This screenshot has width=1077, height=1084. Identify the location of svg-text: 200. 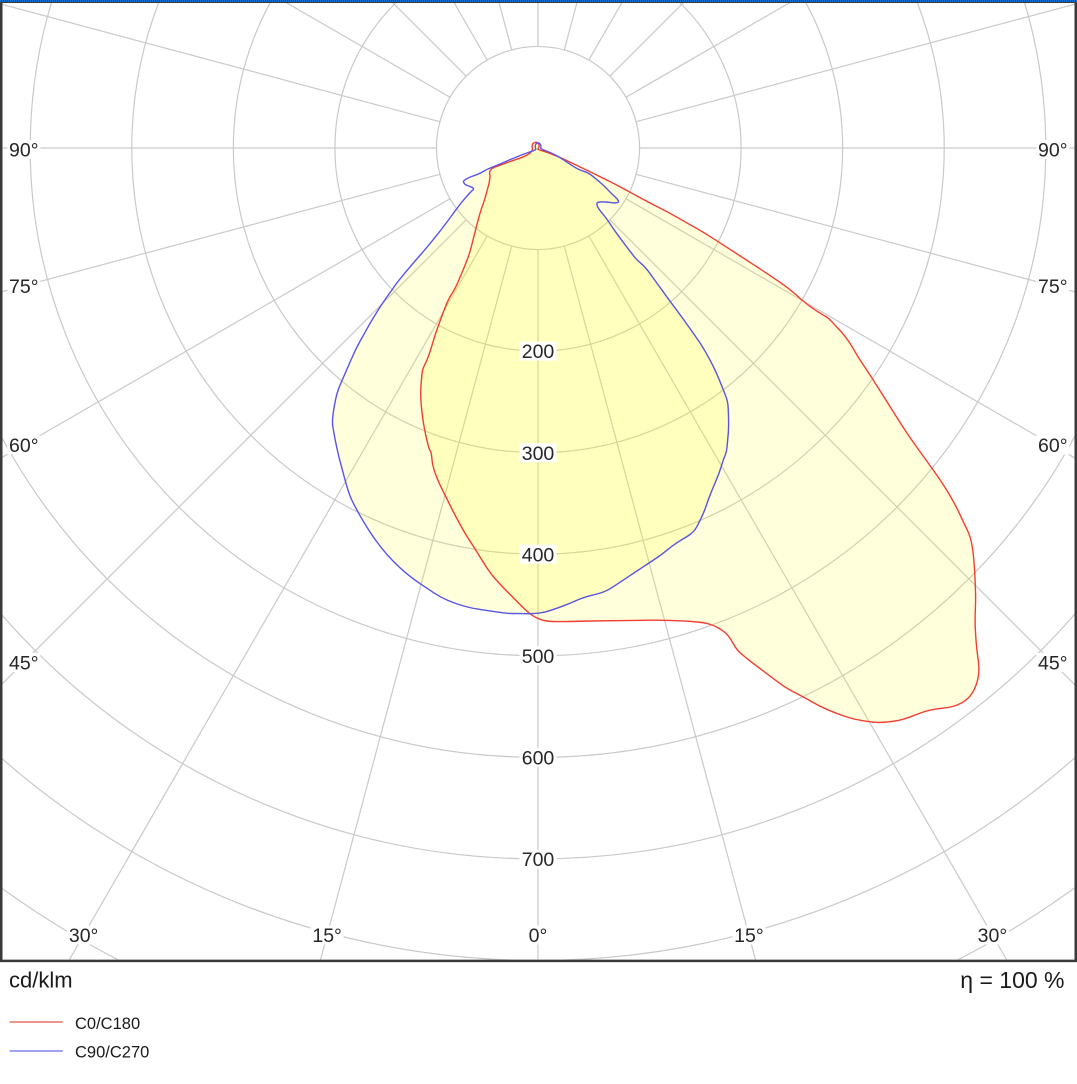
(538, 352).